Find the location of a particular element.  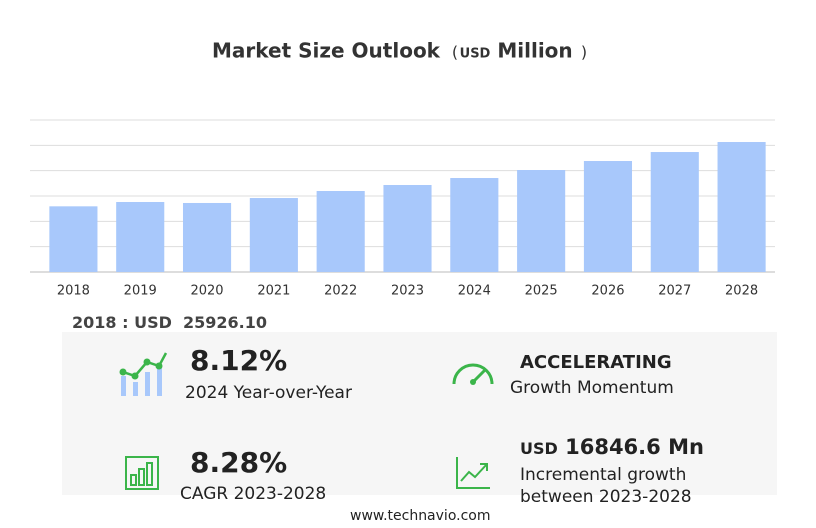

x-tick-label: 2020 is located at coordinates (206, 291).